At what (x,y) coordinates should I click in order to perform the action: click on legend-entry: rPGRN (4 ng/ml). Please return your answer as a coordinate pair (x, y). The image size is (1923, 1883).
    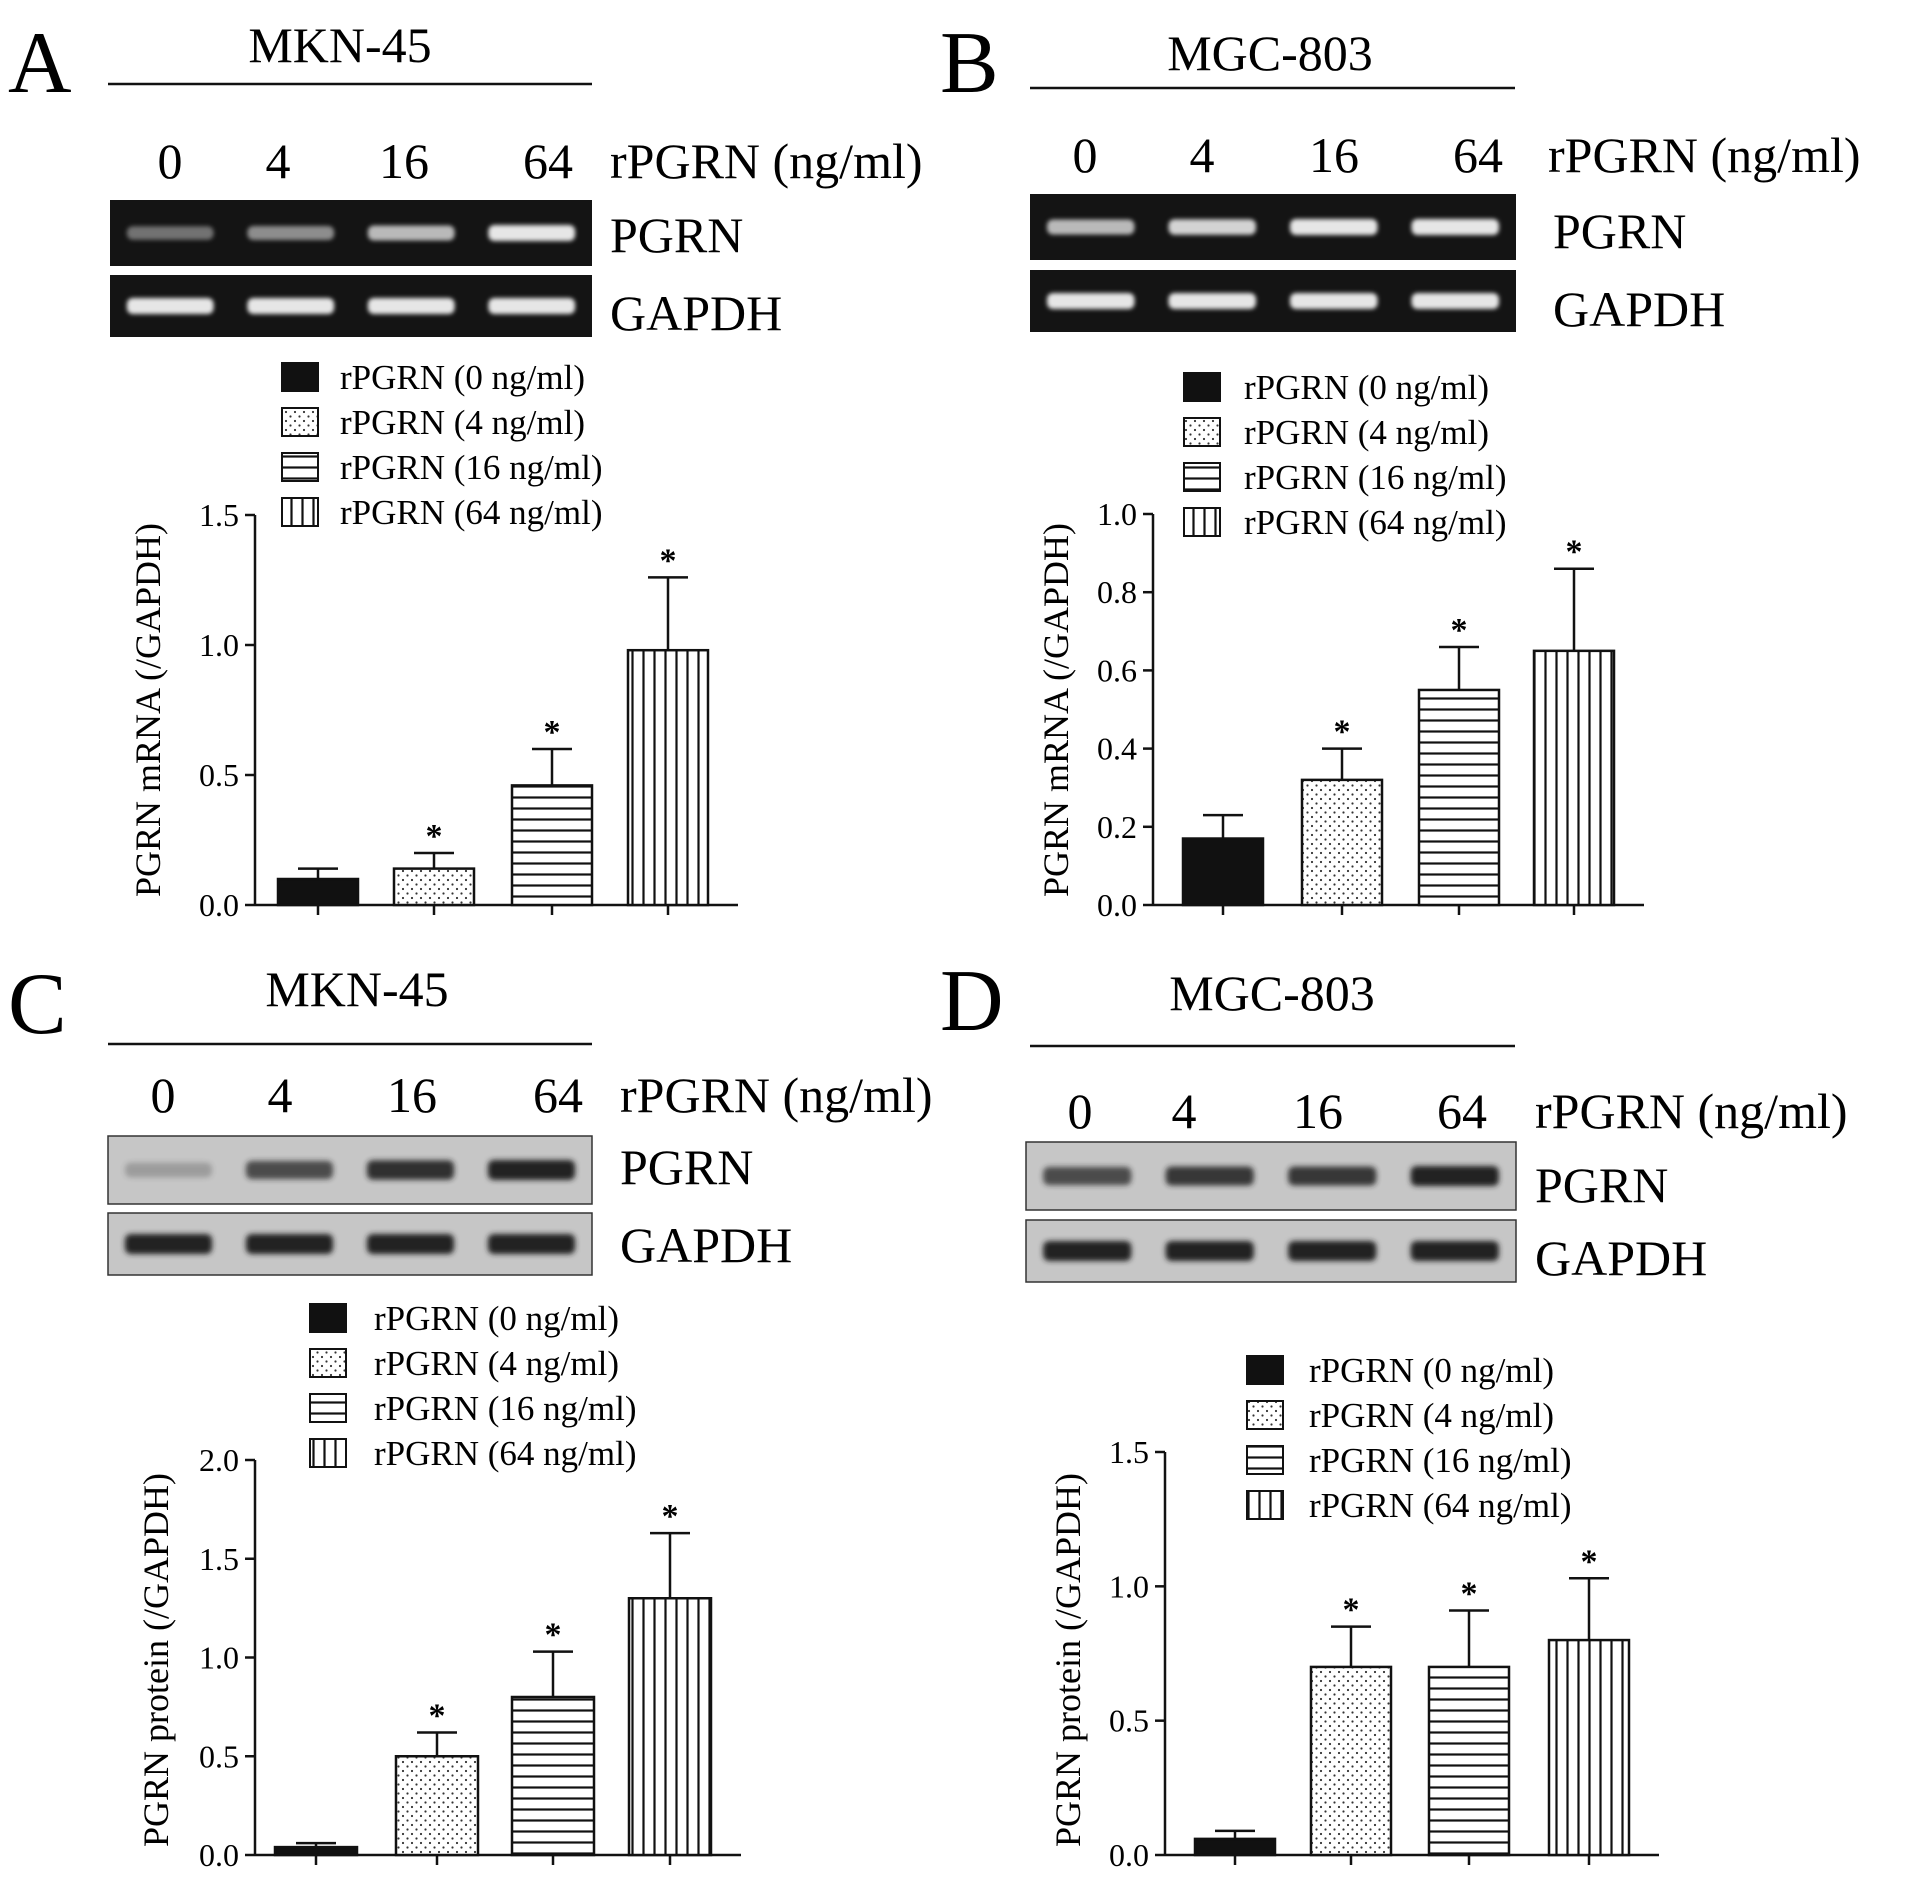
    Looking at the image, I should click on (462, 422).